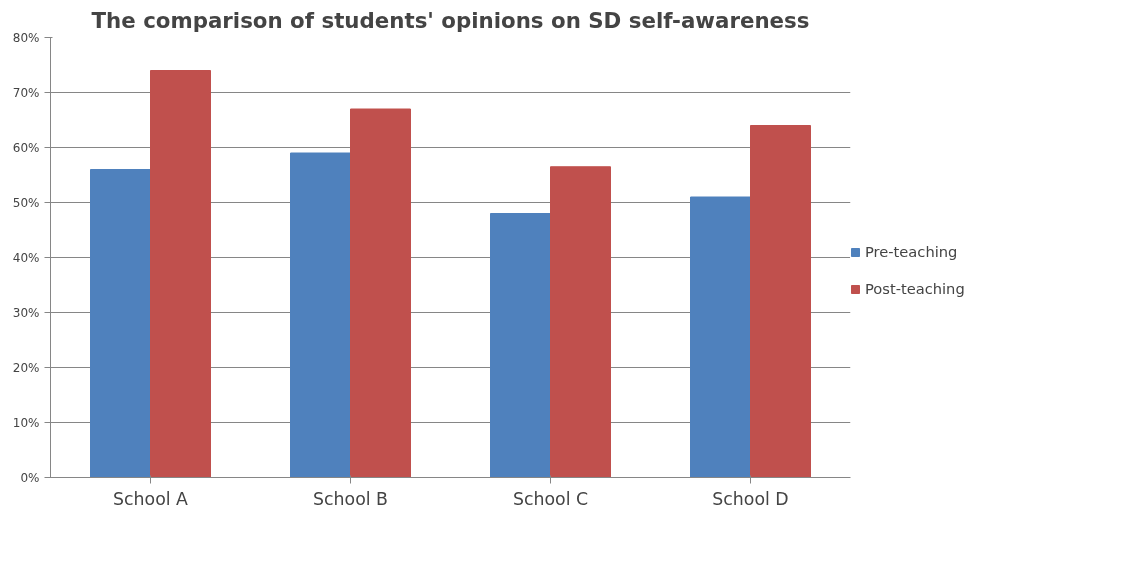  What do you see at coordinates (450, 20) in the screenshot?
I see `chart-title: The comparison of students' opinions on SD self-awareness` at bounding box center [450, 20].